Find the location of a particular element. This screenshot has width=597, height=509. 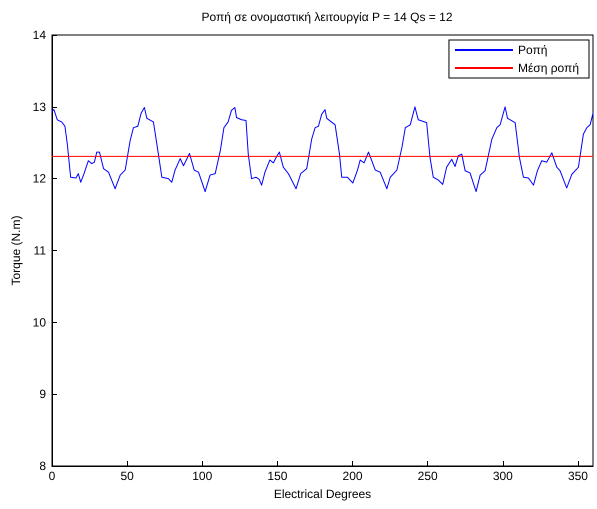

y-tick-label: 12 is located at coordinates (39, 179).